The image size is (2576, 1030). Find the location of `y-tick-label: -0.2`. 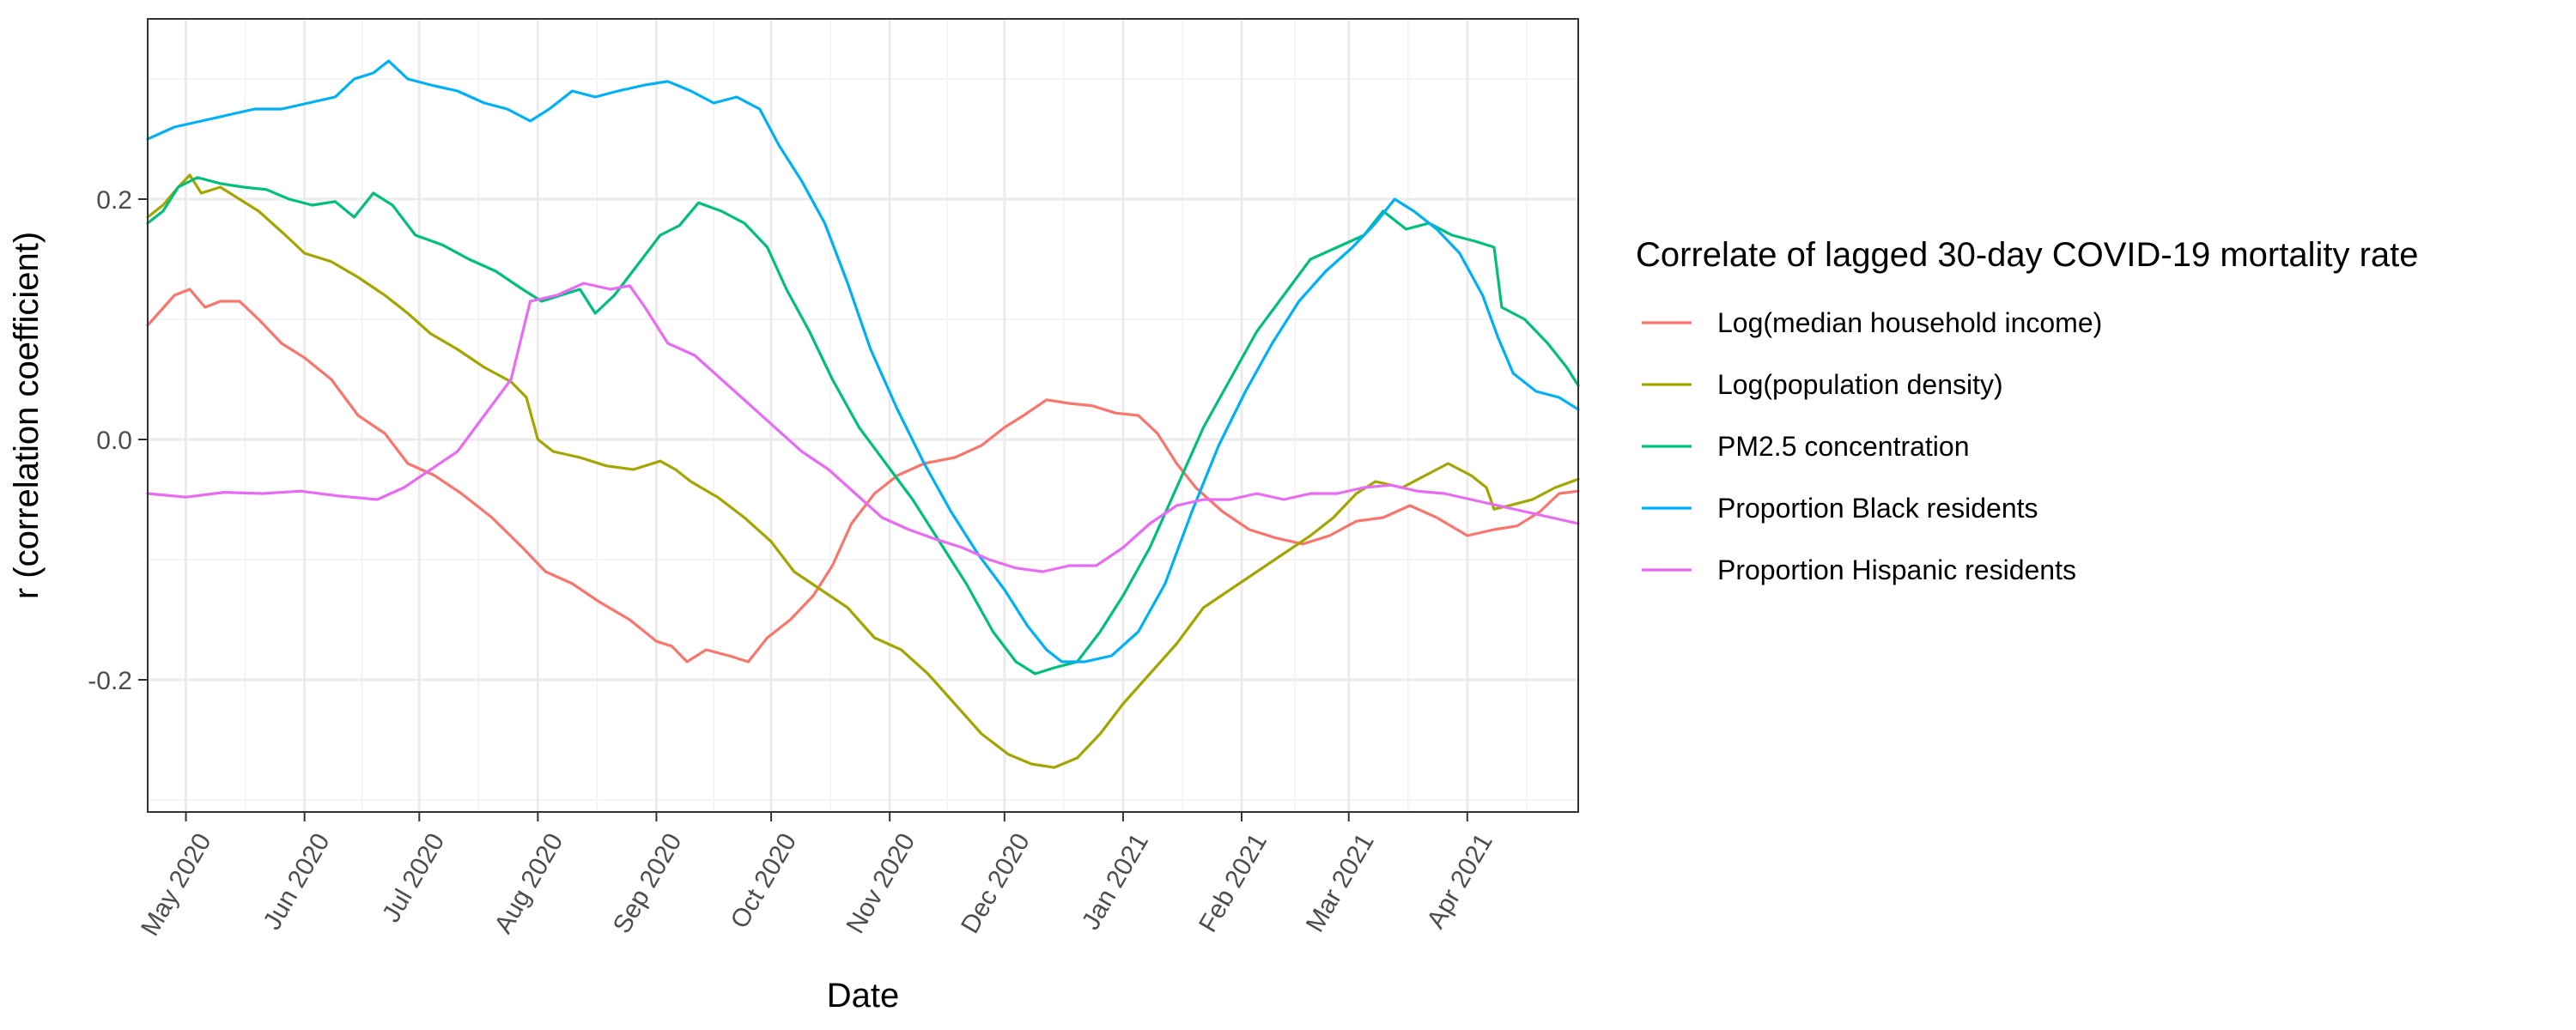

y-tick-label: -0.2 is located at coordinates (110, 681).